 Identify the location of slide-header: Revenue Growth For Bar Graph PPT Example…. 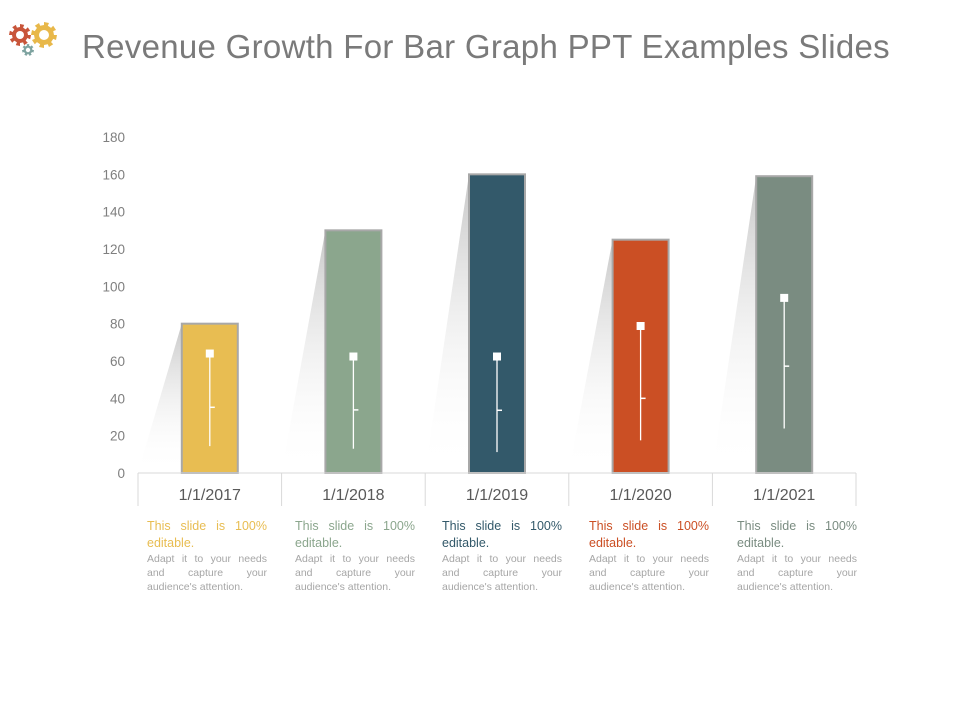
(480, 38).